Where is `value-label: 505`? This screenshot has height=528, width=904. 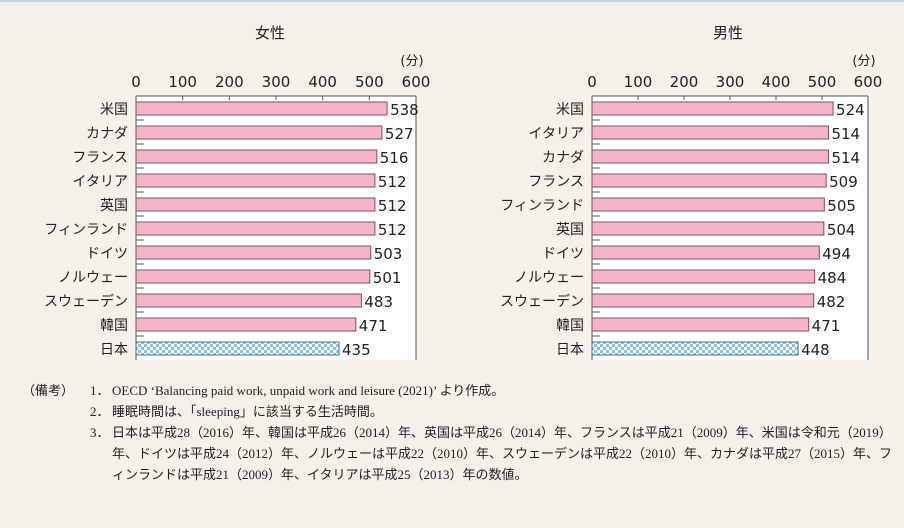 value-label: 505 is located at coordinates (841, 206).